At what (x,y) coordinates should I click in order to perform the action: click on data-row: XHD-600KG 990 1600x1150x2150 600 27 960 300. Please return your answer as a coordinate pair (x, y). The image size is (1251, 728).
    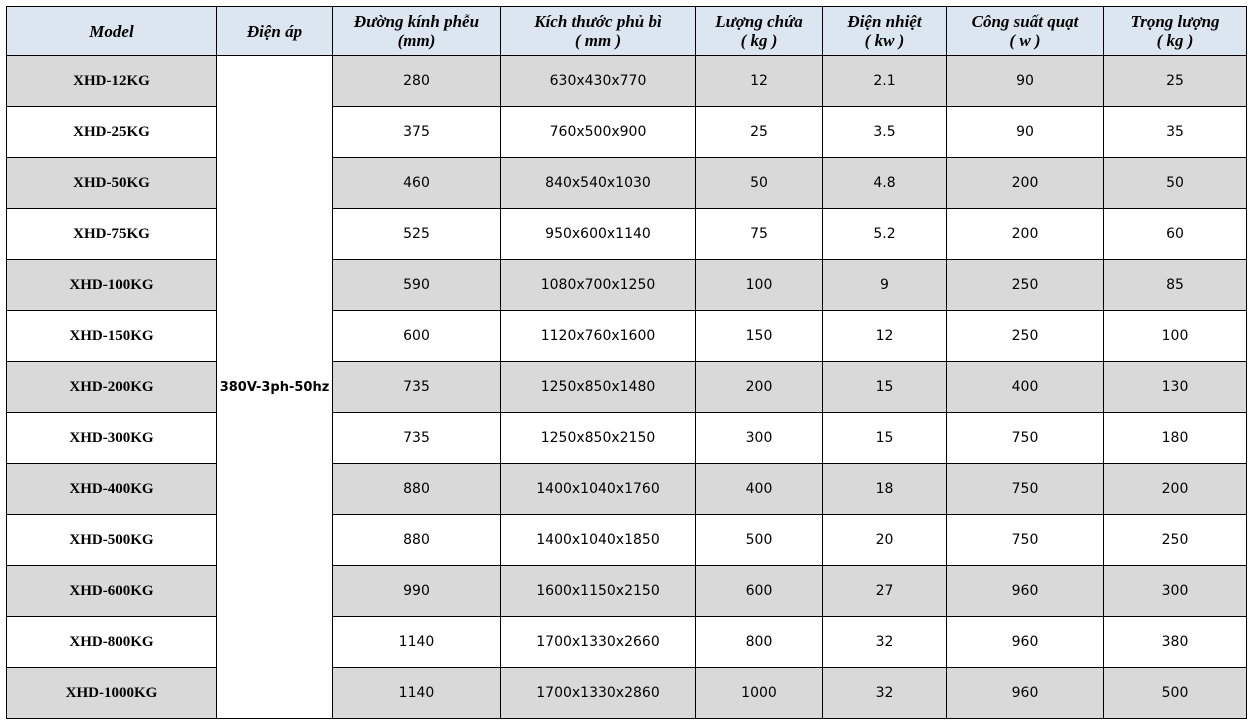
    Looking at the image, I should click on (626, 591).